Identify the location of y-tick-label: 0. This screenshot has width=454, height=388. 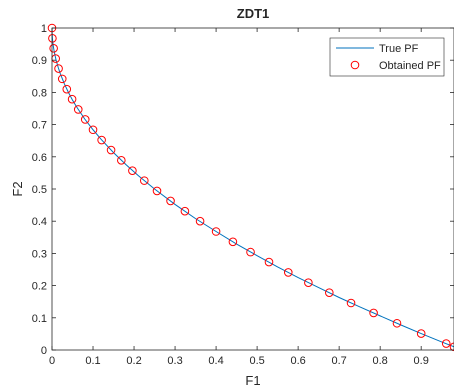
(44, 351).